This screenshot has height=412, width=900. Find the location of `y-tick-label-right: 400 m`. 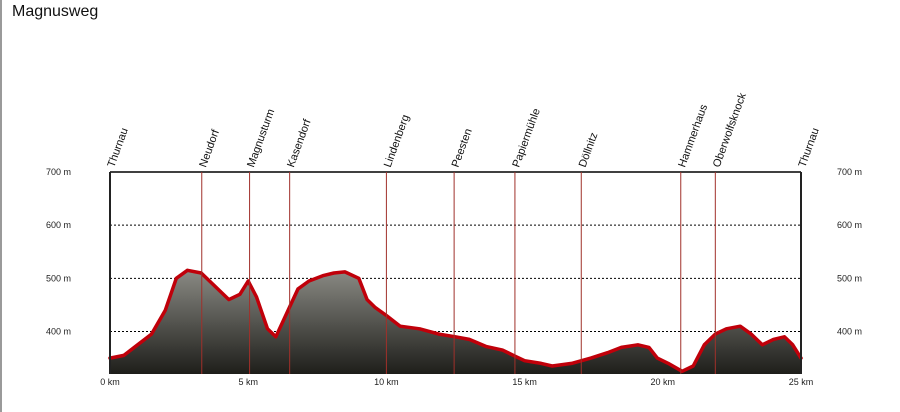

y-tick-label-right: 400 m is located at coordinates (849, 331).